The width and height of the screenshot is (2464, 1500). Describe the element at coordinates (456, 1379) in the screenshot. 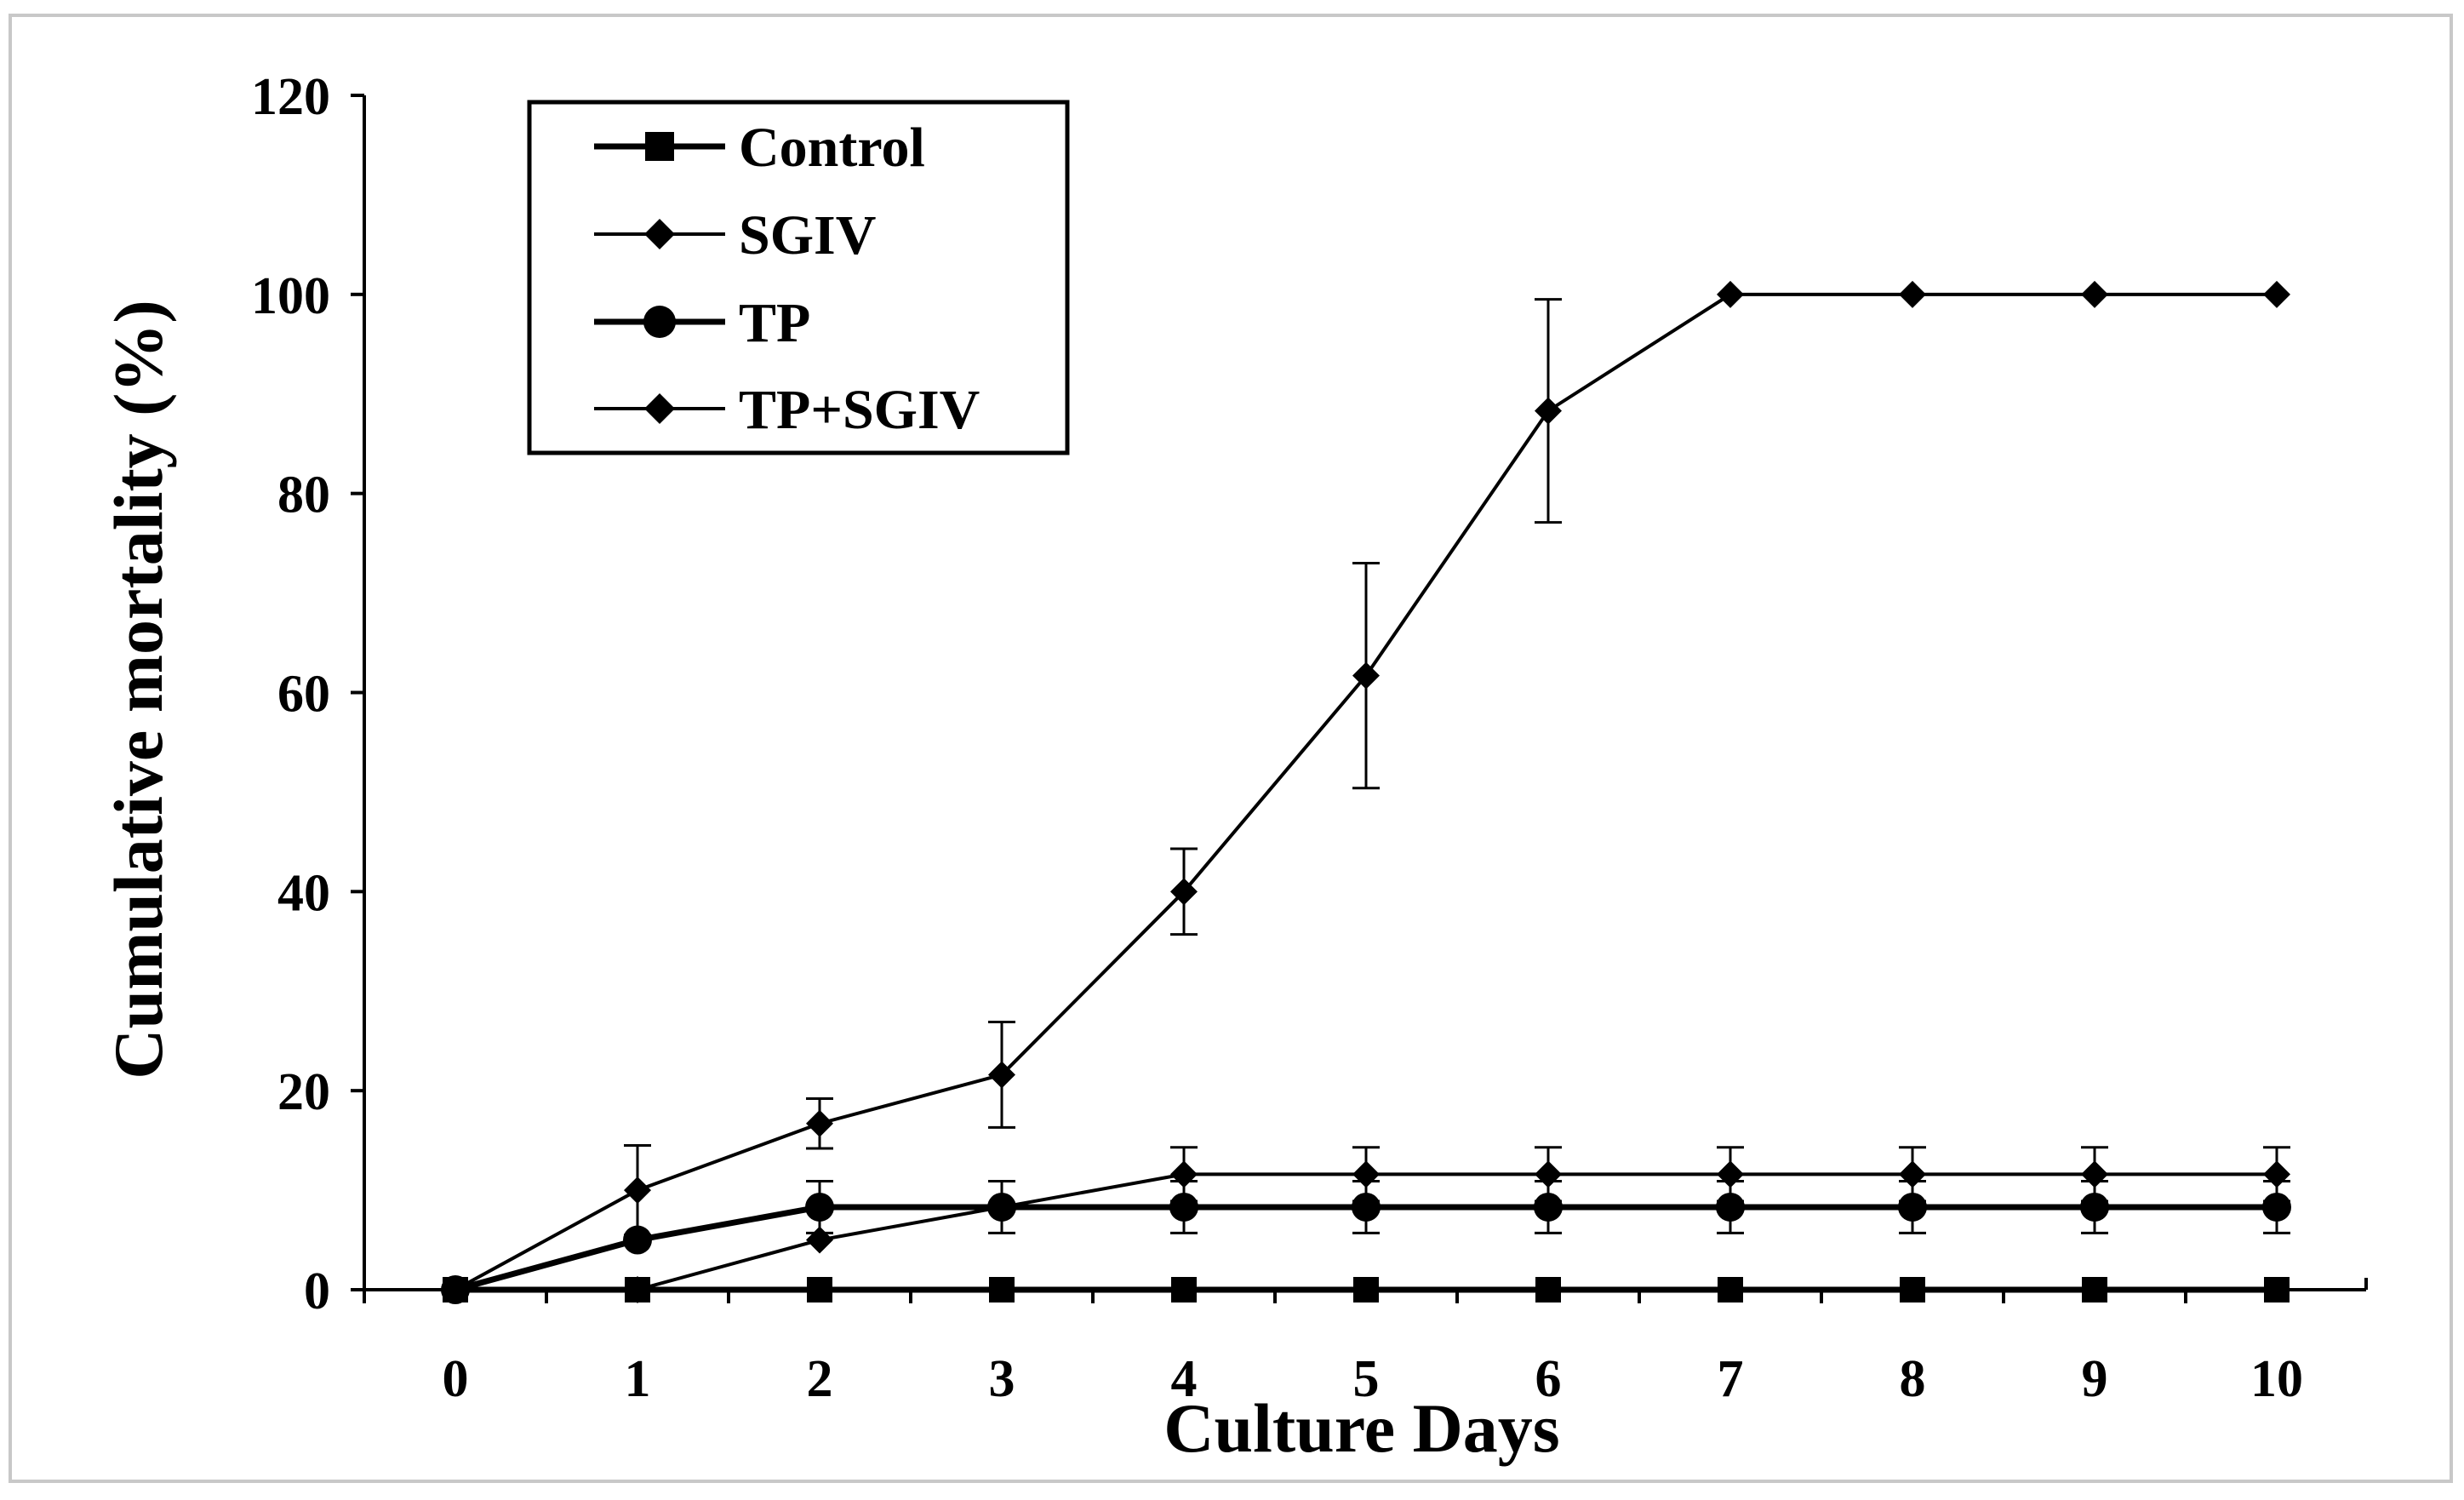

I see `x-tick-label: 0` at that location.